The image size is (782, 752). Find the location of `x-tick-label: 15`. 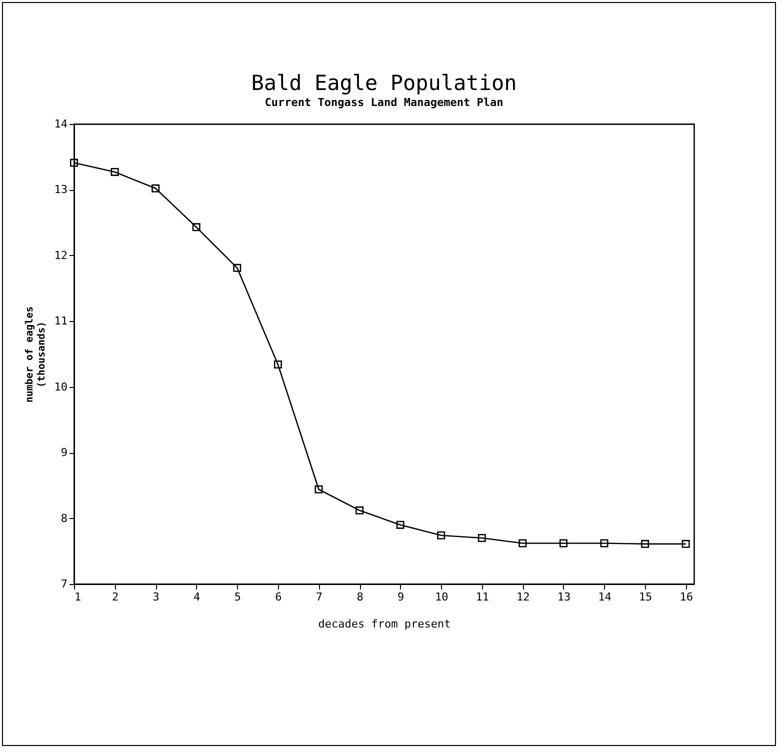

x-tick-label: 15 is located at coordinates (645, 597).